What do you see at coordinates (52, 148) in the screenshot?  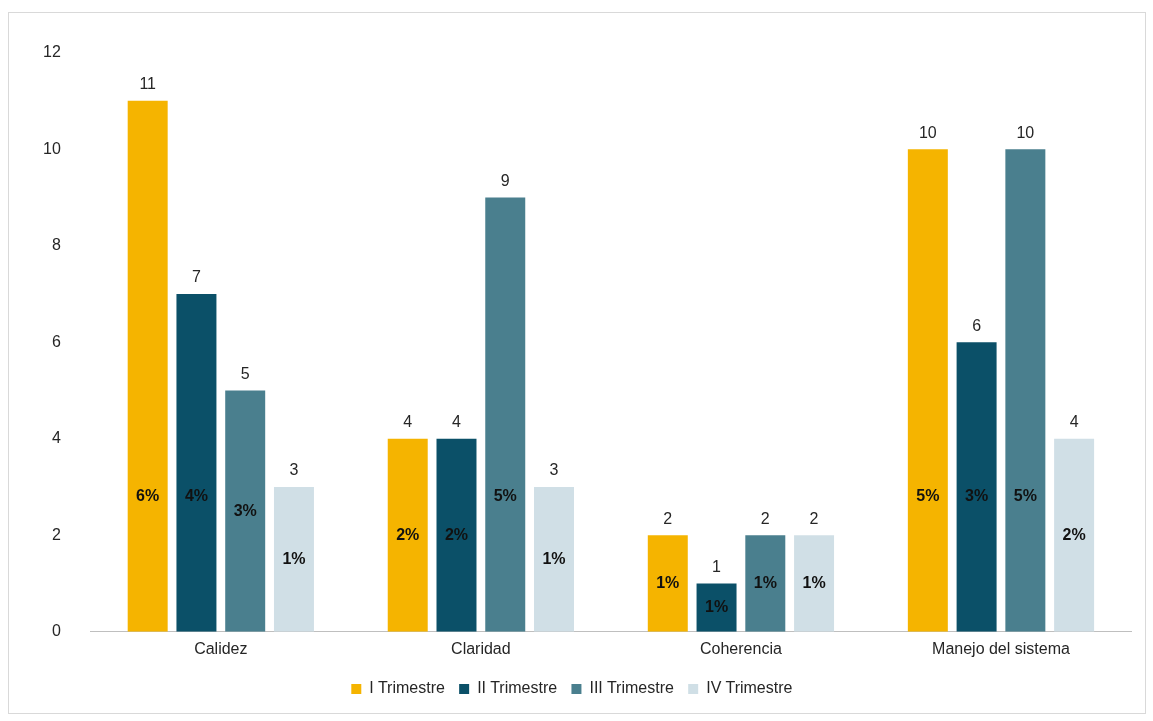 I see `y-tick-label: 10` at bounding box center [52, 148].